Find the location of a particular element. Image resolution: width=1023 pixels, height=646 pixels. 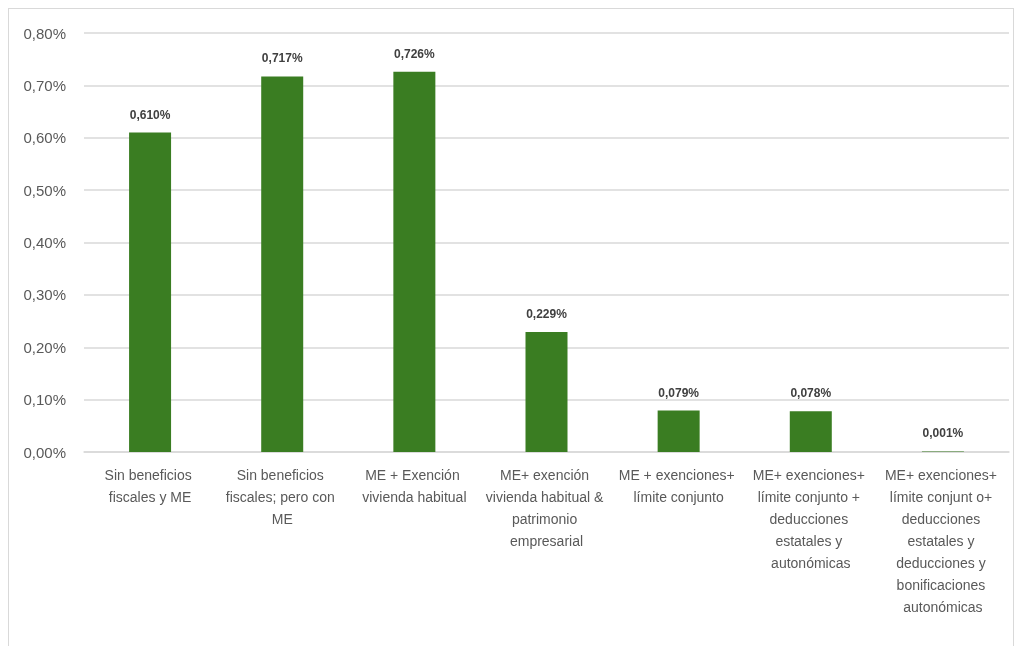

data-label: 0,078% is located at coordinates (811, 393).